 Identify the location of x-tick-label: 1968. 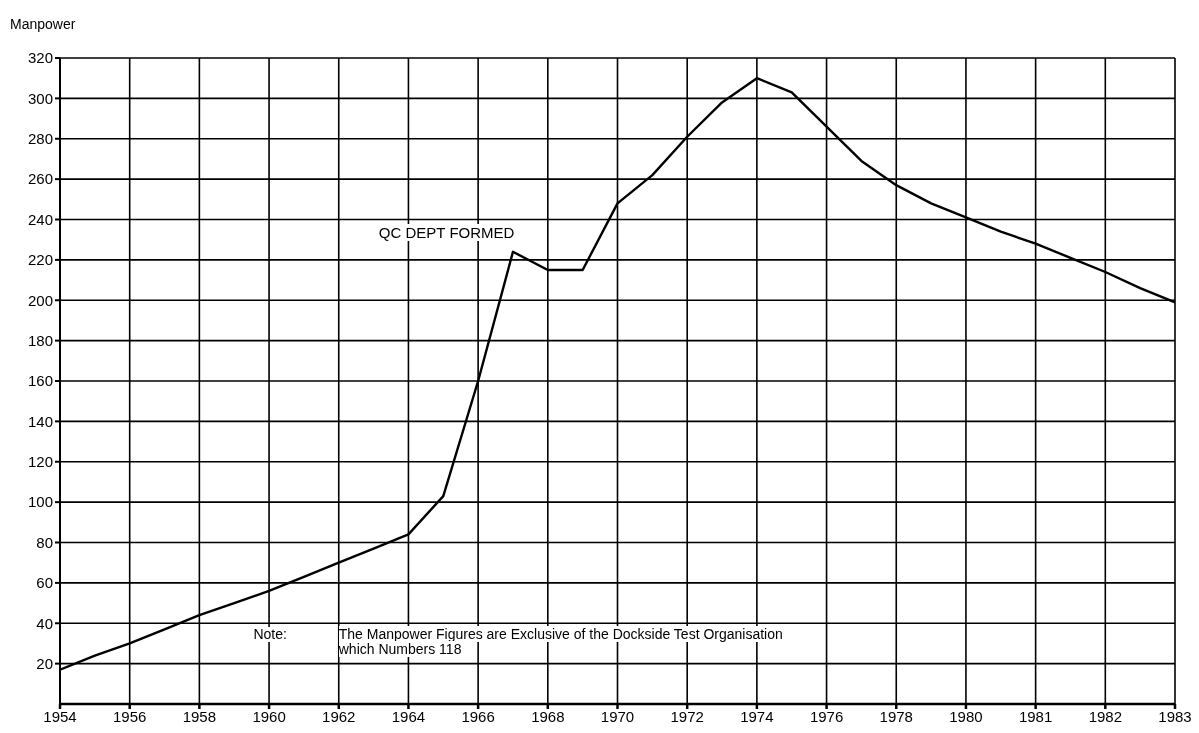
(548, 716).